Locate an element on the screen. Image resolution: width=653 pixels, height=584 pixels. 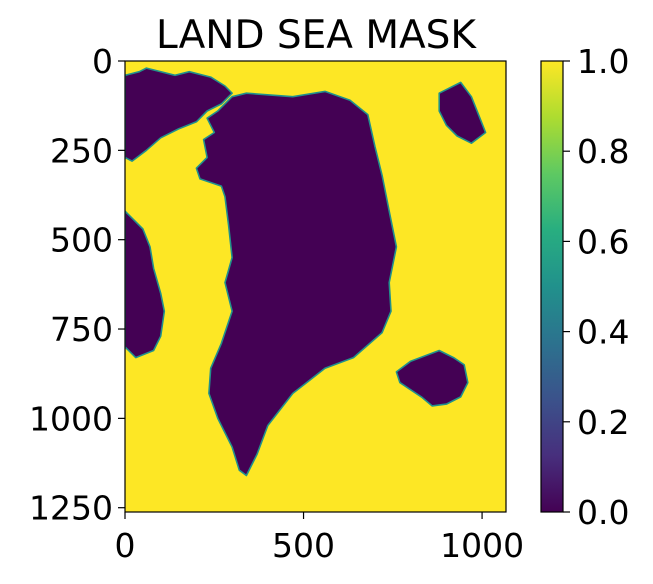
land-region-baffin is located at coordinates (145, 284).